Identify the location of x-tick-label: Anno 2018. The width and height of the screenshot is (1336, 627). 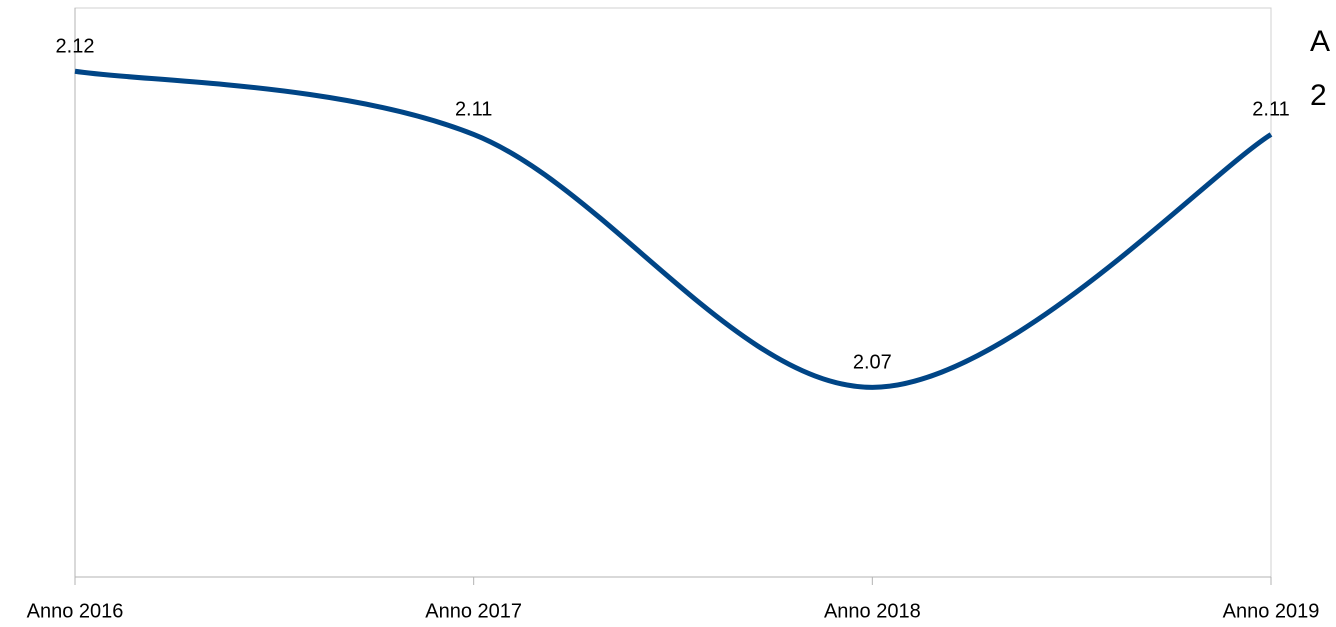
(872, 611).